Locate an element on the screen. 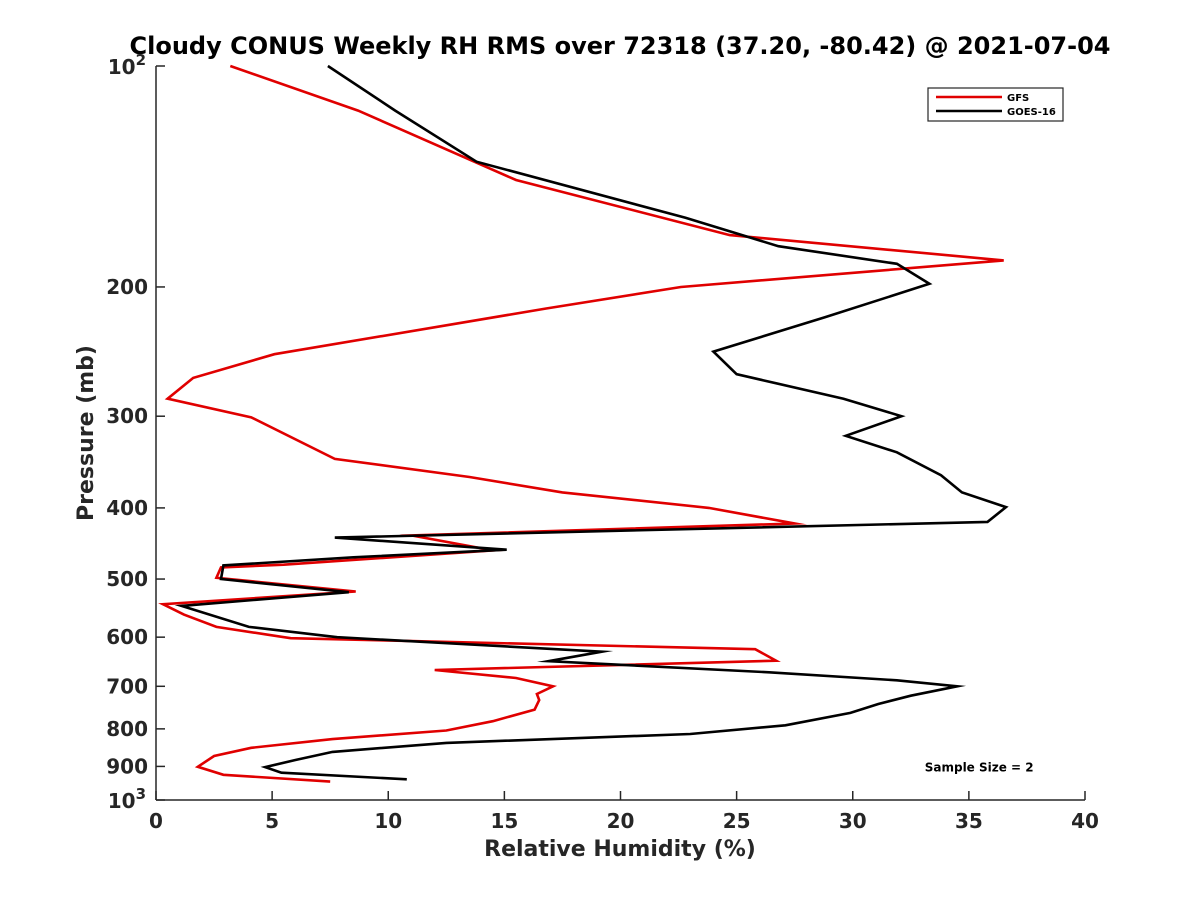 Image resolution: width=1200 pixels, height=900 pixels. x-tick-label: 5 is located at coordinates (272, 821).